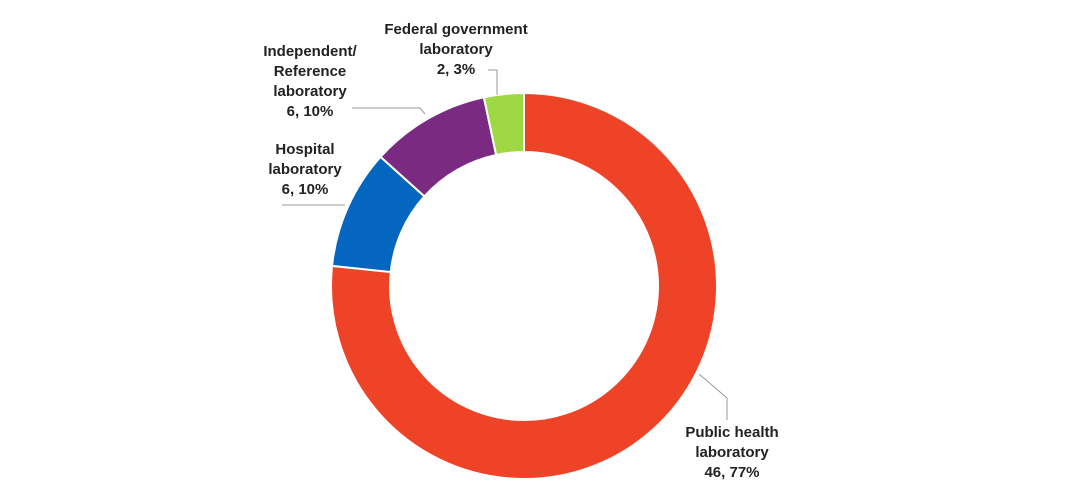 This screenshot has height=497, width=1068. What do you see at coordinates (304, 149) in the screenshot?
I see `slice-label: Hospital` at bounding box center [304, 149].